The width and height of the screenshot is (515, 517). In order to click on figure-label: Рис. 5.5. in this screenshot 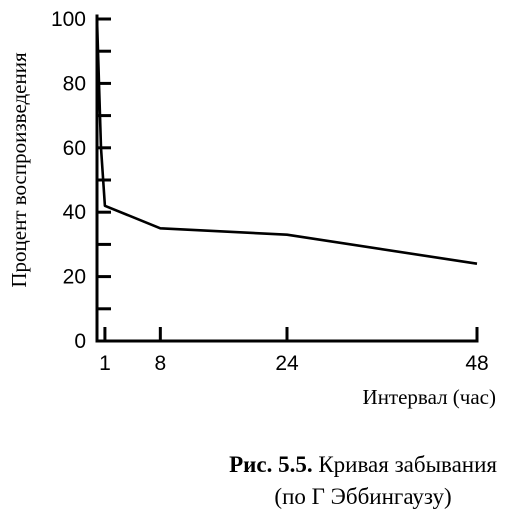, I will do `click(271, 464)`.